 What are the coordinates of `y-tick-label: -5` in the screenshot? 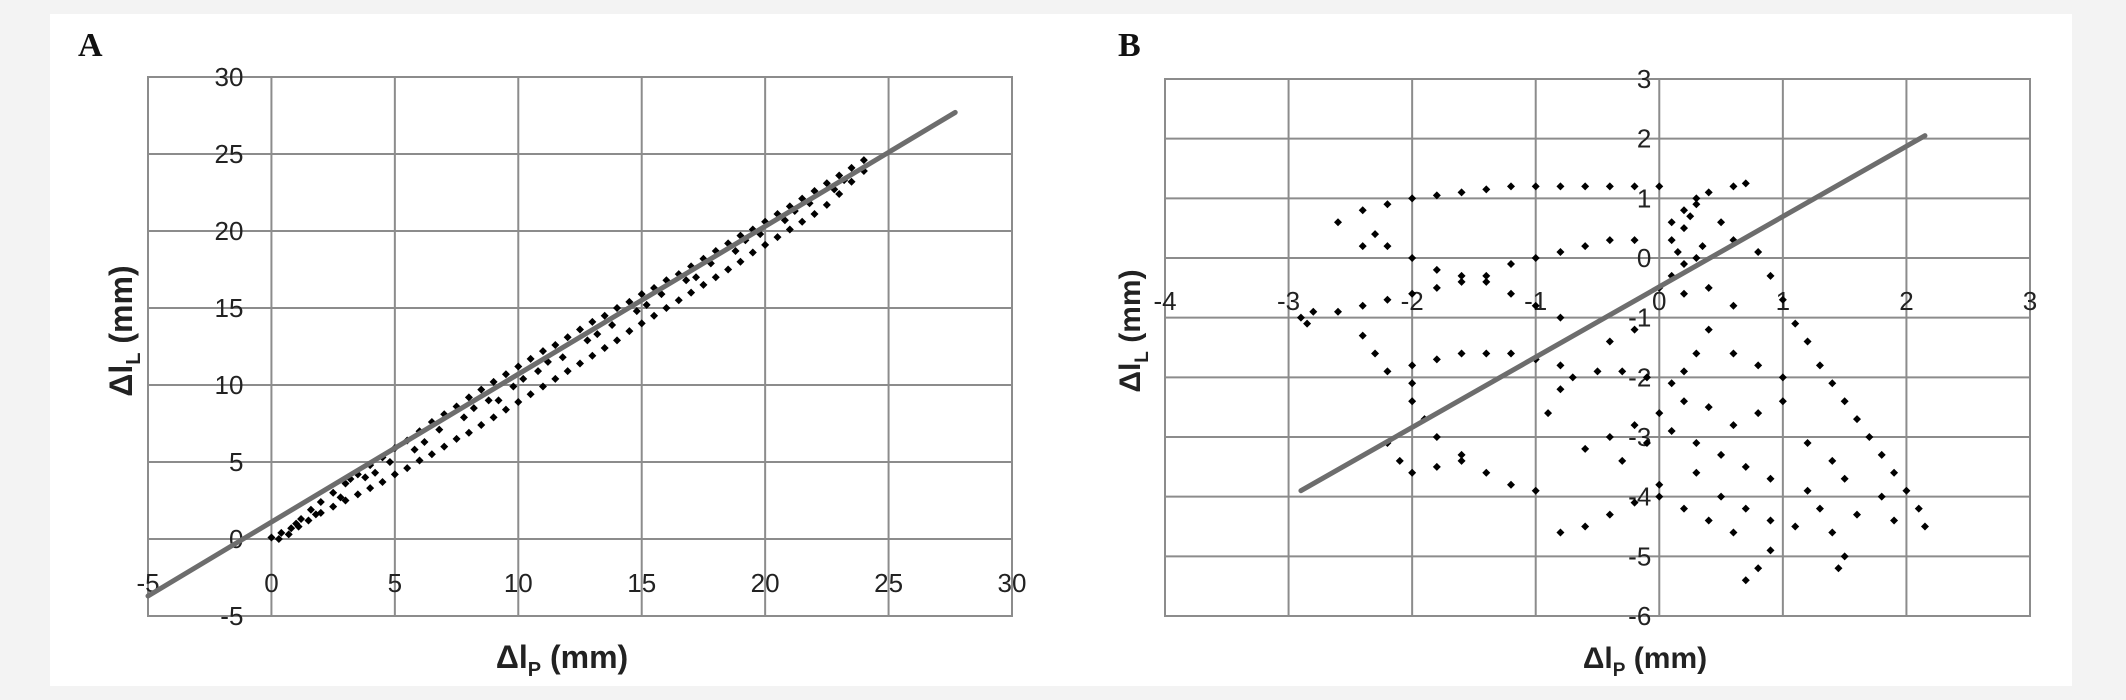 It's located at (1639, 556).